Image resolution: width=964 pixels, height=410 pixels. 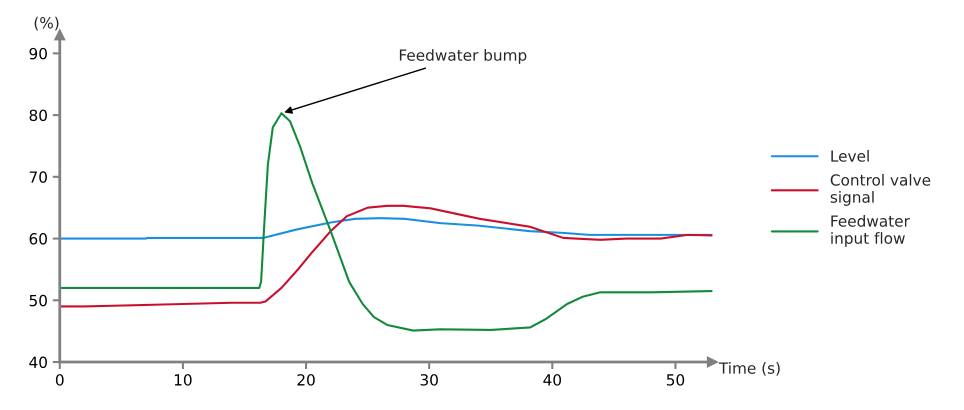 I want to click on x-tick-label: 40, so click(x=552, y=380).